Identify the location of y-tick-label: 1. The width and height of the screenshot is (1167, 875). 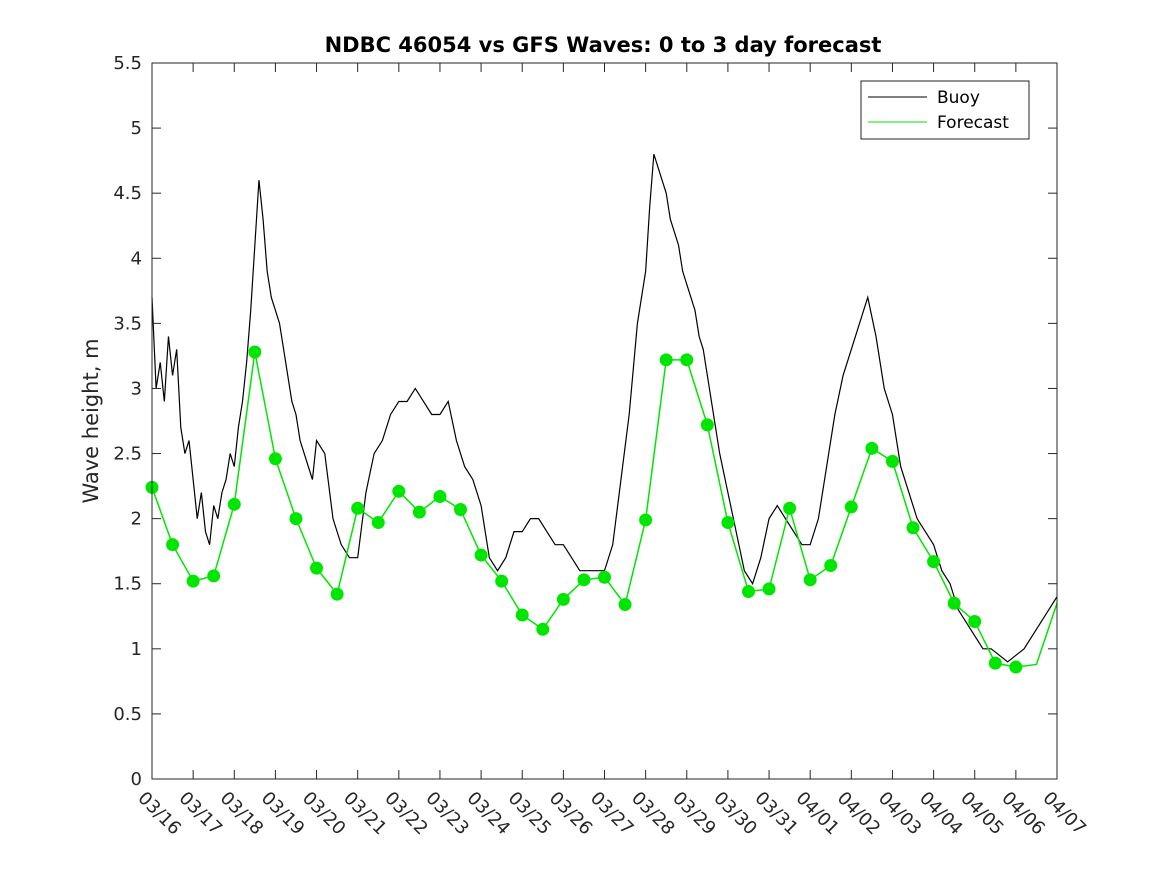
(136, 649).